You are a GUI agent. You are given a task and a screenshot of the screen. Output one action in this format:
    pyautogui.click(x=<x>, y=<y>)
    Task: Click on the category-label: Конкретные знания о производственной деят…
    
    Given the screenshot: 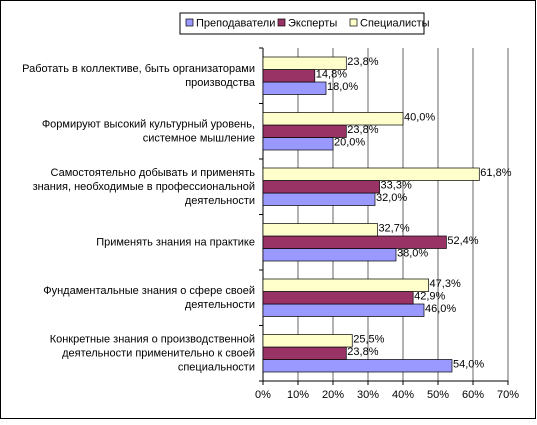 What is the action you would take?
    pyautogui.click(x=152, y=353)
    